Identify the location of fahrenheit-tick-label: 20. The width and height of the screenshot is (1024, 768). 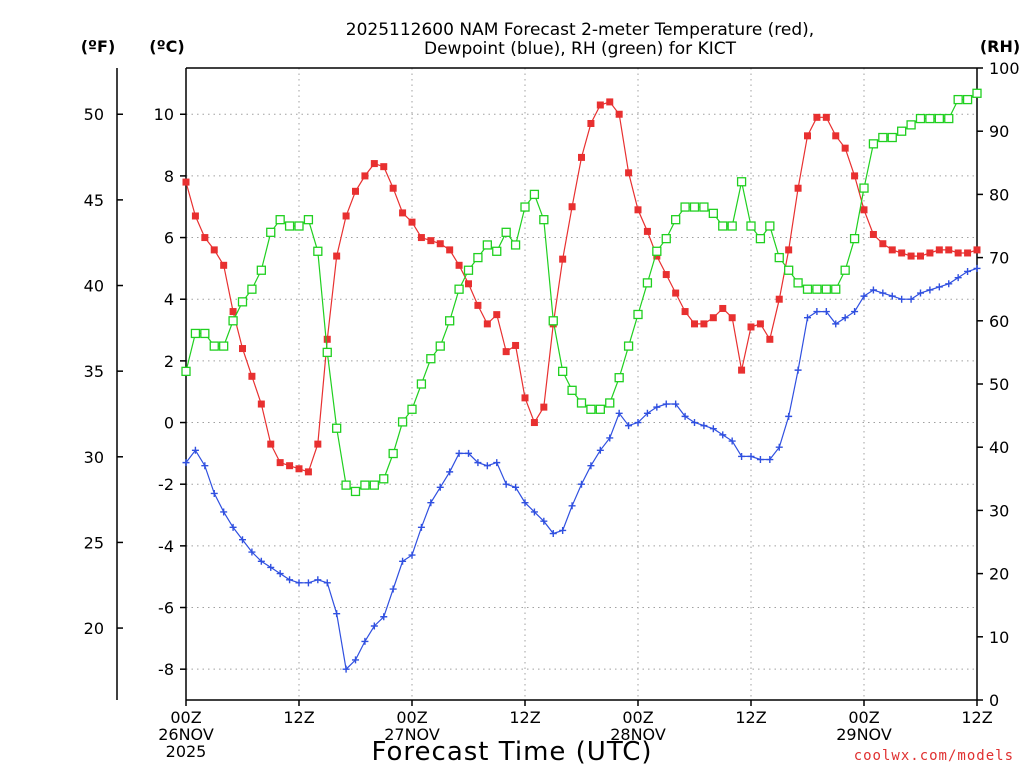
(94, 628).